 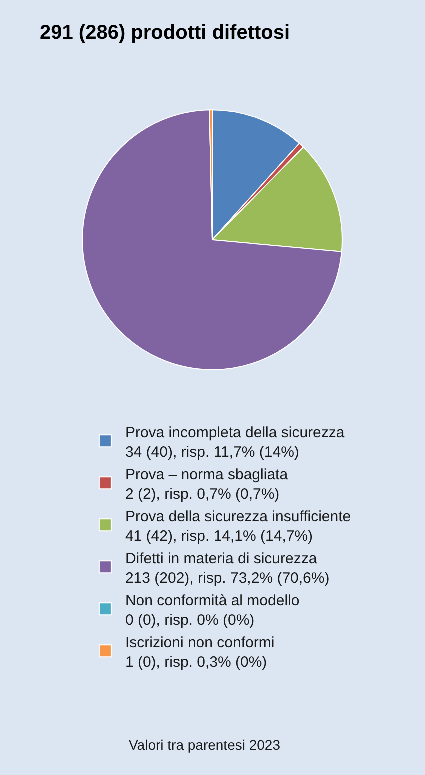 I want to click on legend-label: Difetti in materia di sicurezza, so click(x=221, y=559).